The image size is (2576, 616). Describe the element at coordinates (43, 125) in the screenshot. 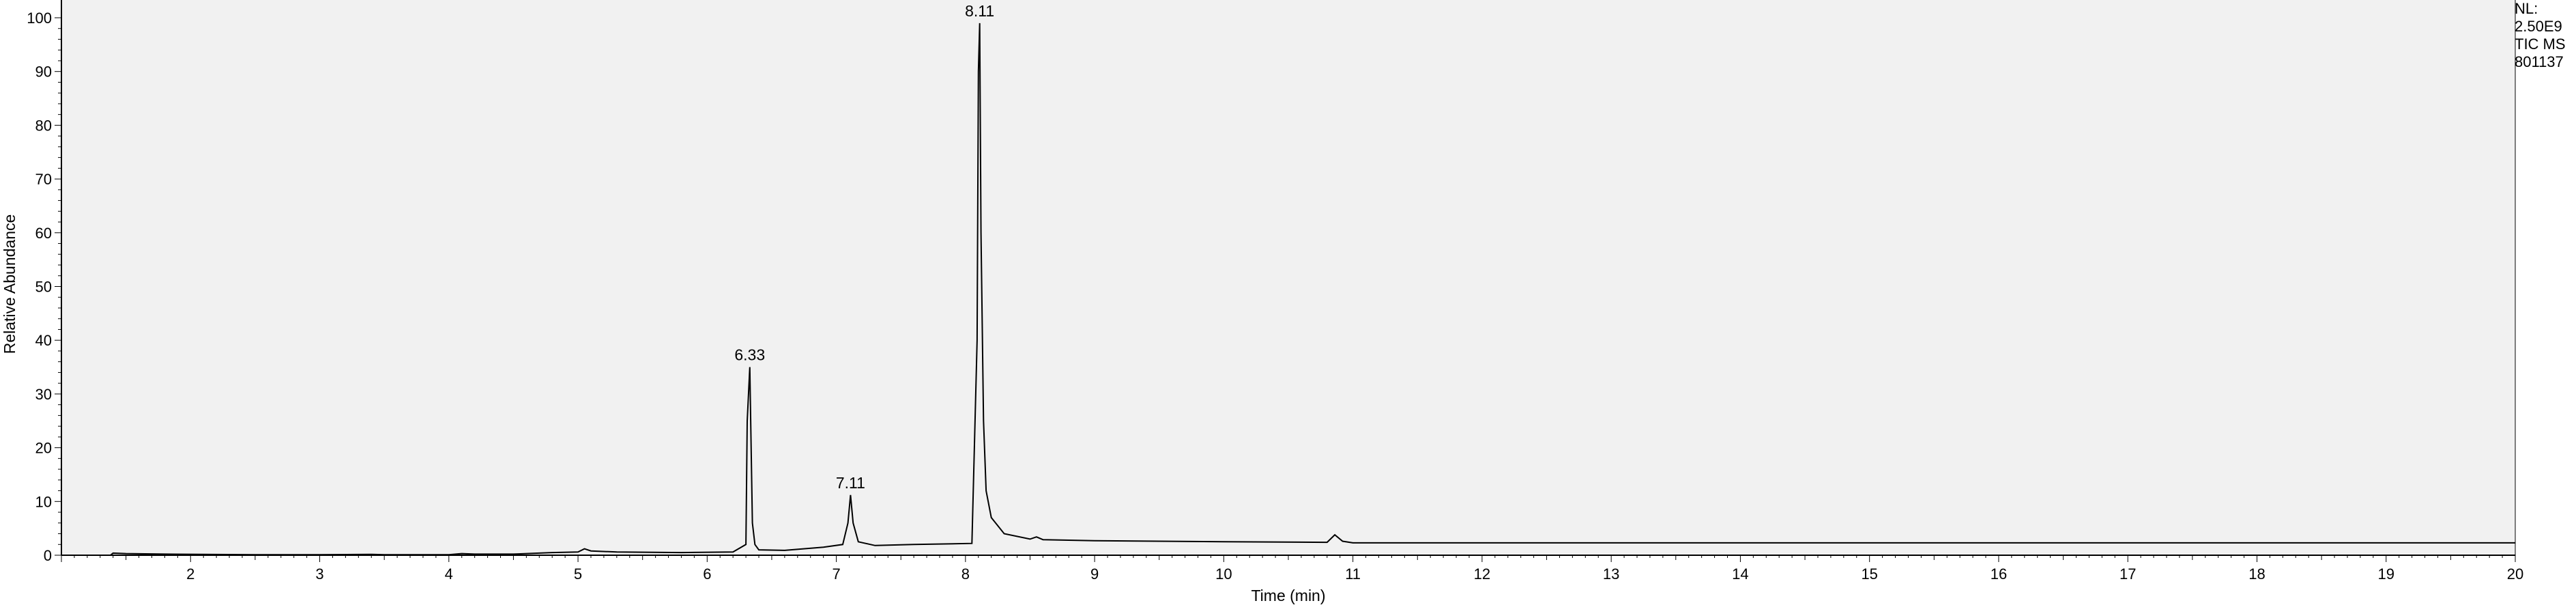

I see `y-tick-label: 80` at that location.